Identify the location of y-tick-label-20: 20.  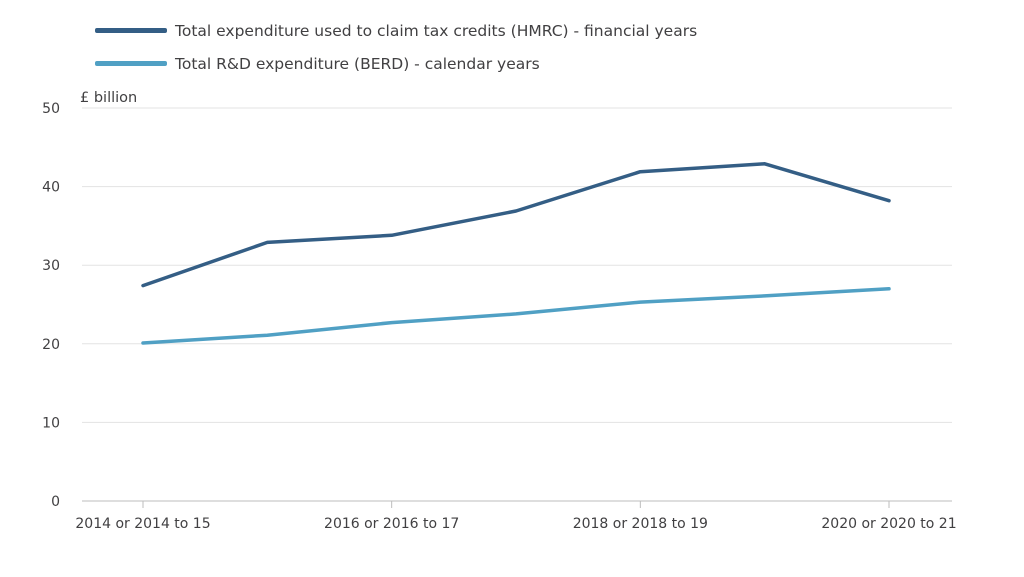
(51, 345).